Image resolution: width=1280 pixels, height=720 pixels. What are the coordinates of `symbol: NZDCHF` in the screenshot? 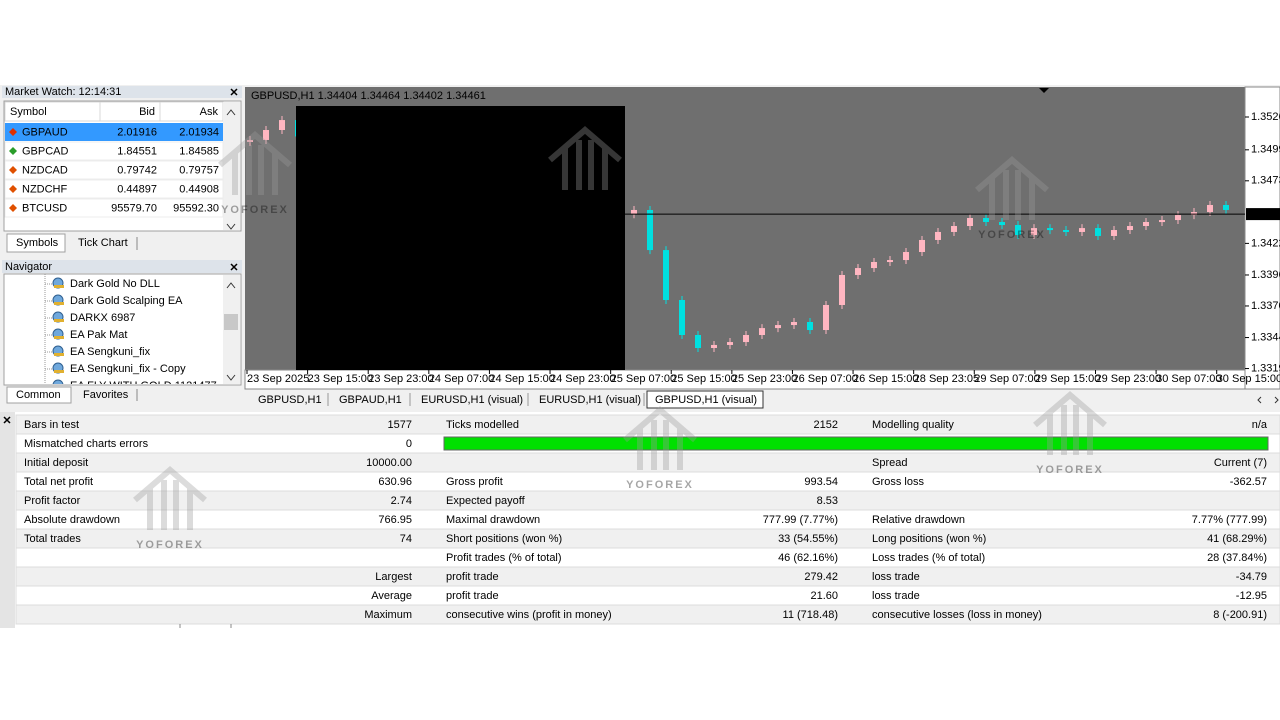 It's located at (44, 189).